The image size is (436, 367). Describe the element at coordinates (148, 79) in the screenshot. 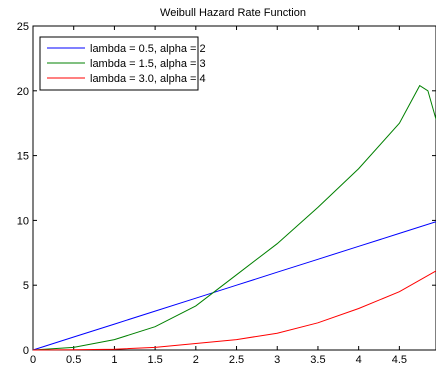

I see `legend-label: lambda = 3.0, alpha = 4` at that location.